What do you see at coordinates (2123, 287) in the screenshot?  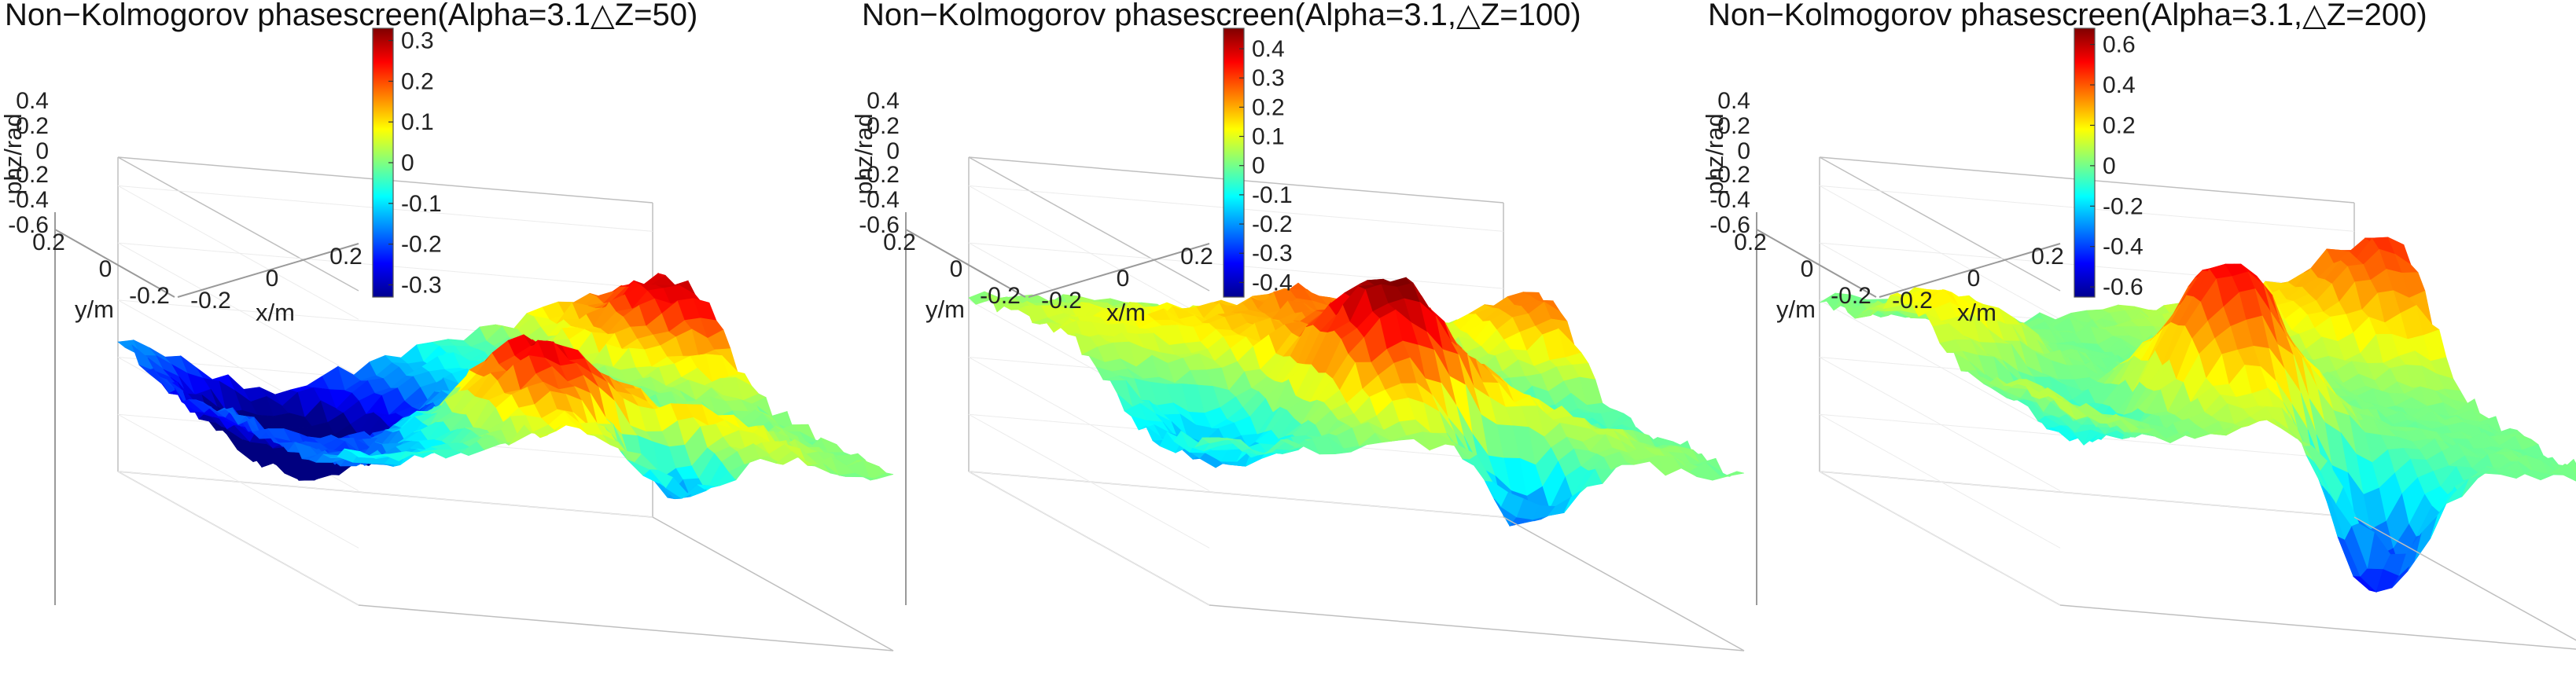 I see `colorbar-tick-label: -0.6` at bounding box center [2123, 287].